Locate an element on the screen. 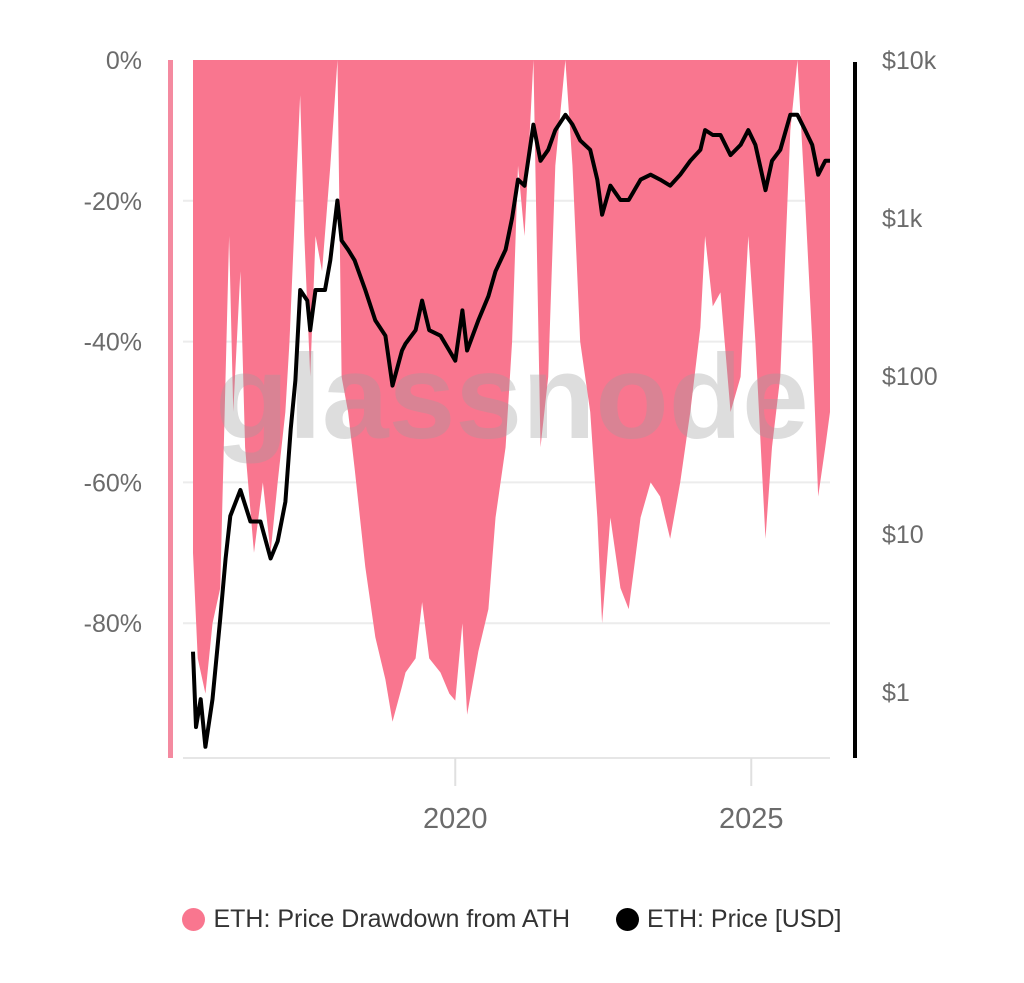 Image resolution: width=1024 pixels, height=983 pixels. x-tick-label: 2025 is located at coordinates (751, 819).